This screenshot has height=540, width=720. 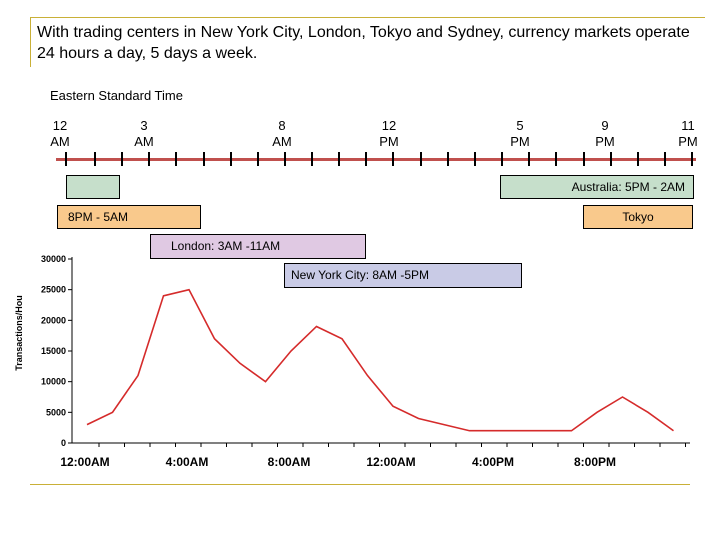 I want to click on x-tick-label: 4:00AM, so click(x=187, y=462).